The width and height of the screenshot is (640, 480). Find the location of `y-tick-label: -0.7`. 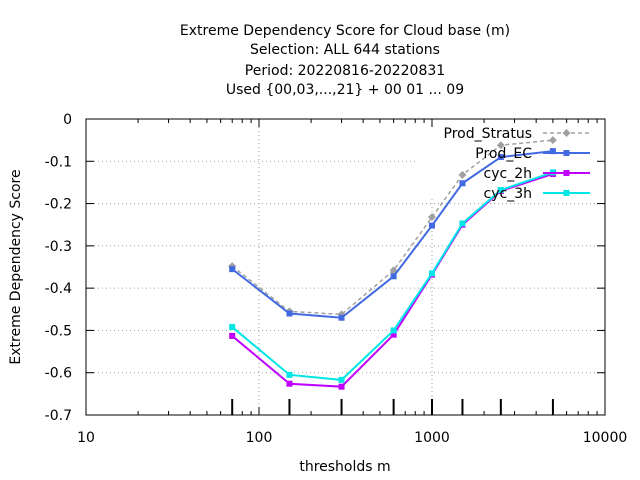

y-tick-label: -0.7 is located at coordinates (58, 416).